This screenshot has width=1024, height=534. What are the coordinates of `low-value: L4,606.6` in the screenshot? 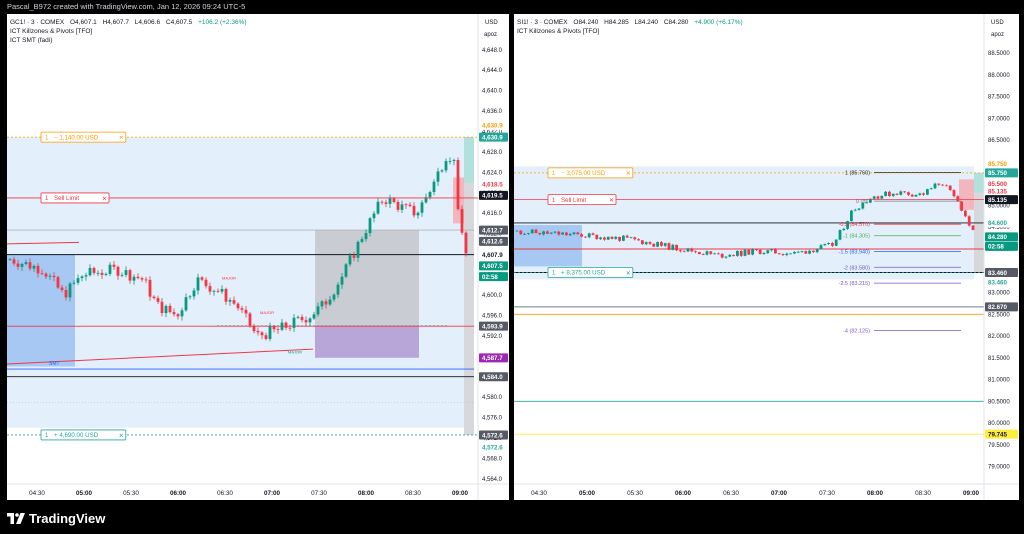 It's located at (147, 22).